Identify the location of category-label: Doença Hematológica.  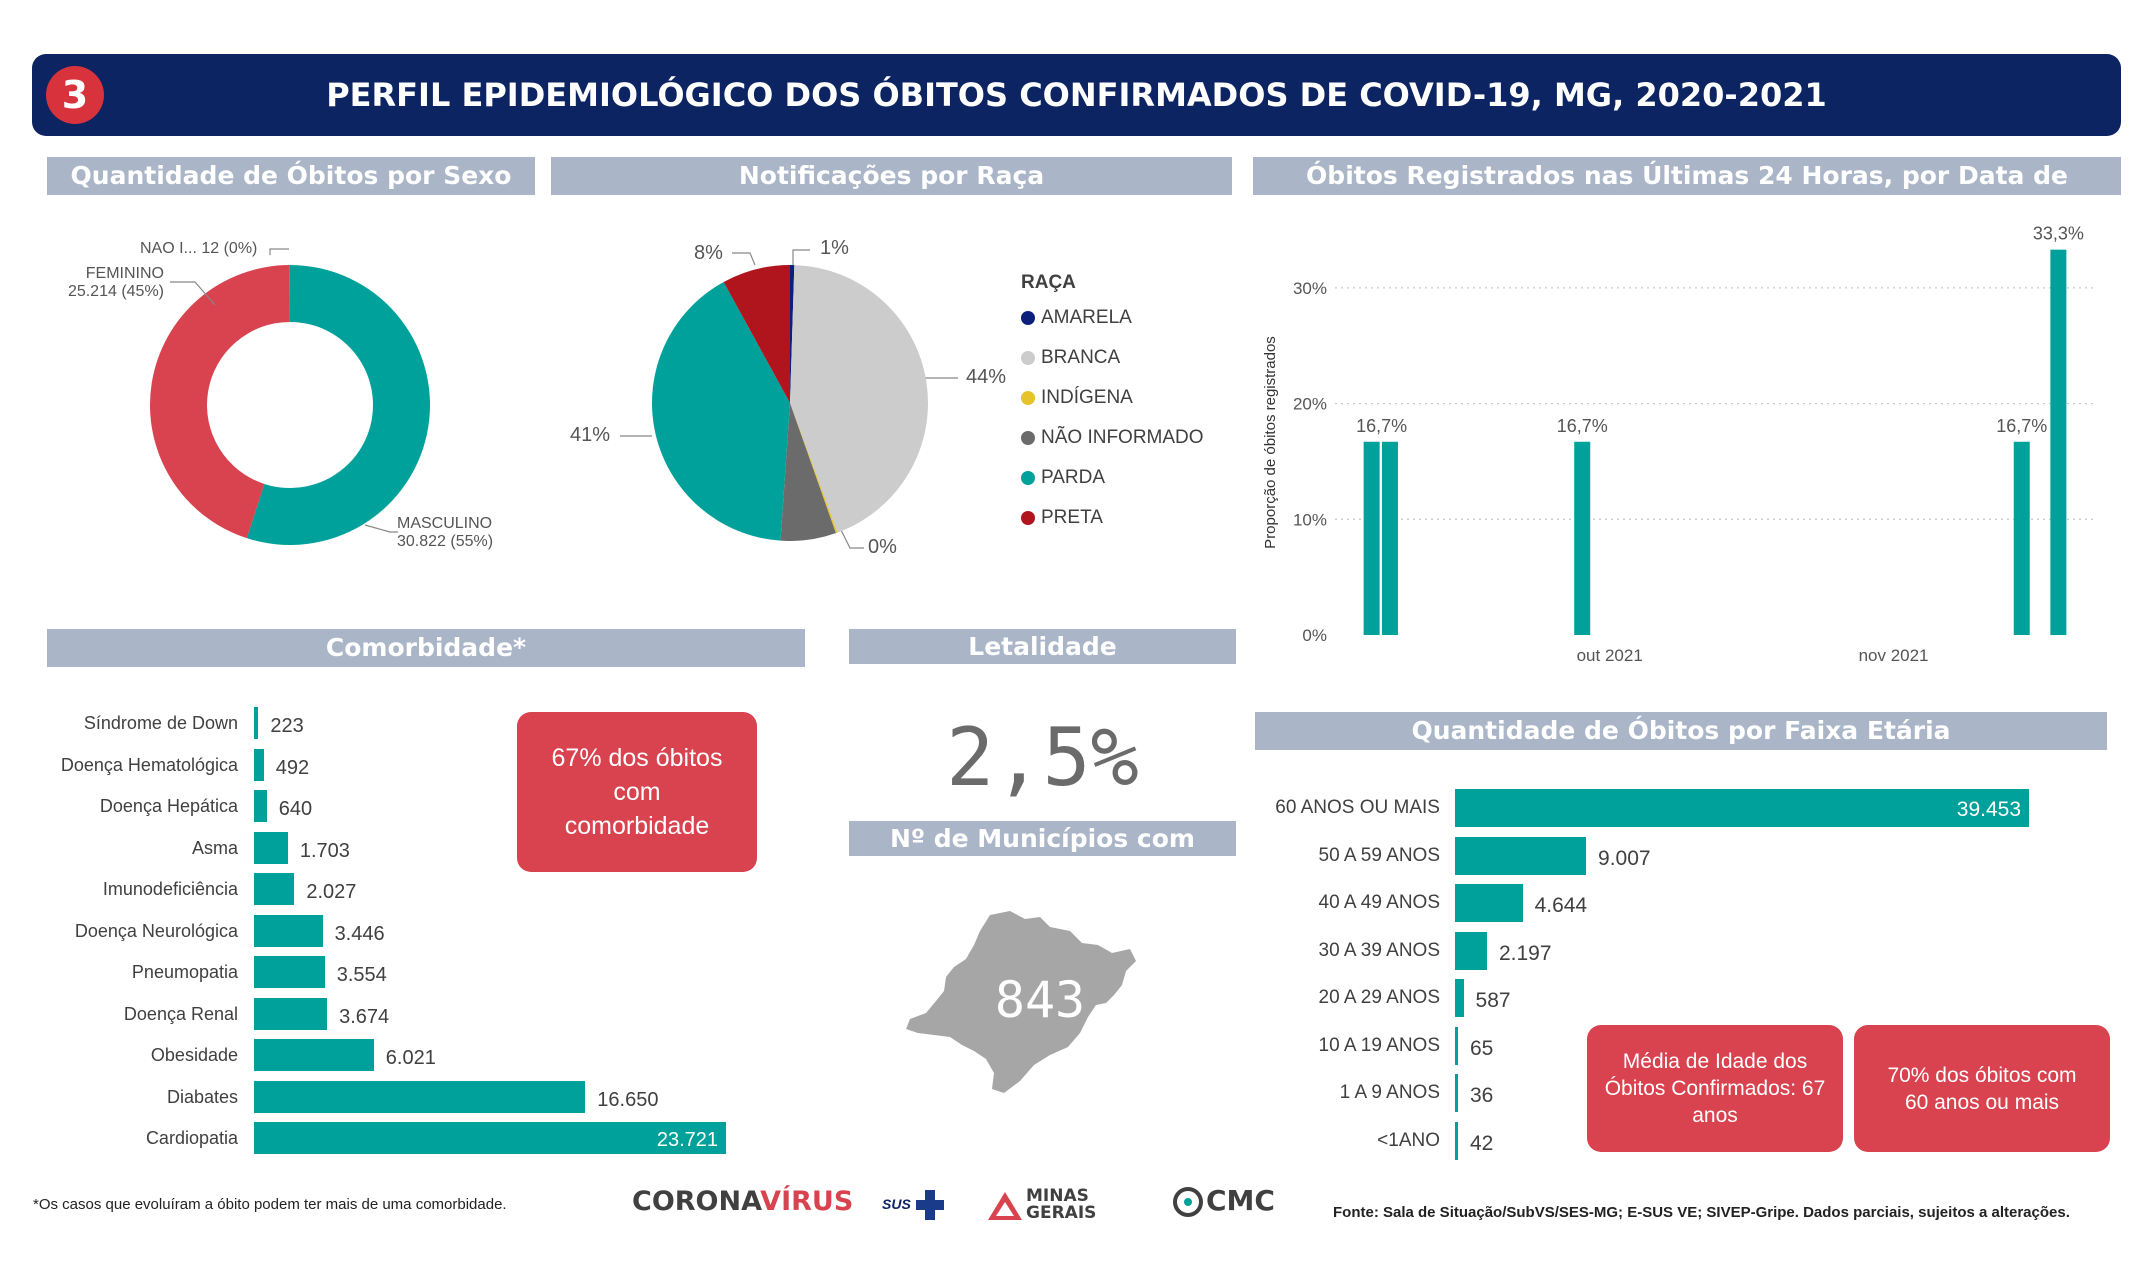
(149, 764).